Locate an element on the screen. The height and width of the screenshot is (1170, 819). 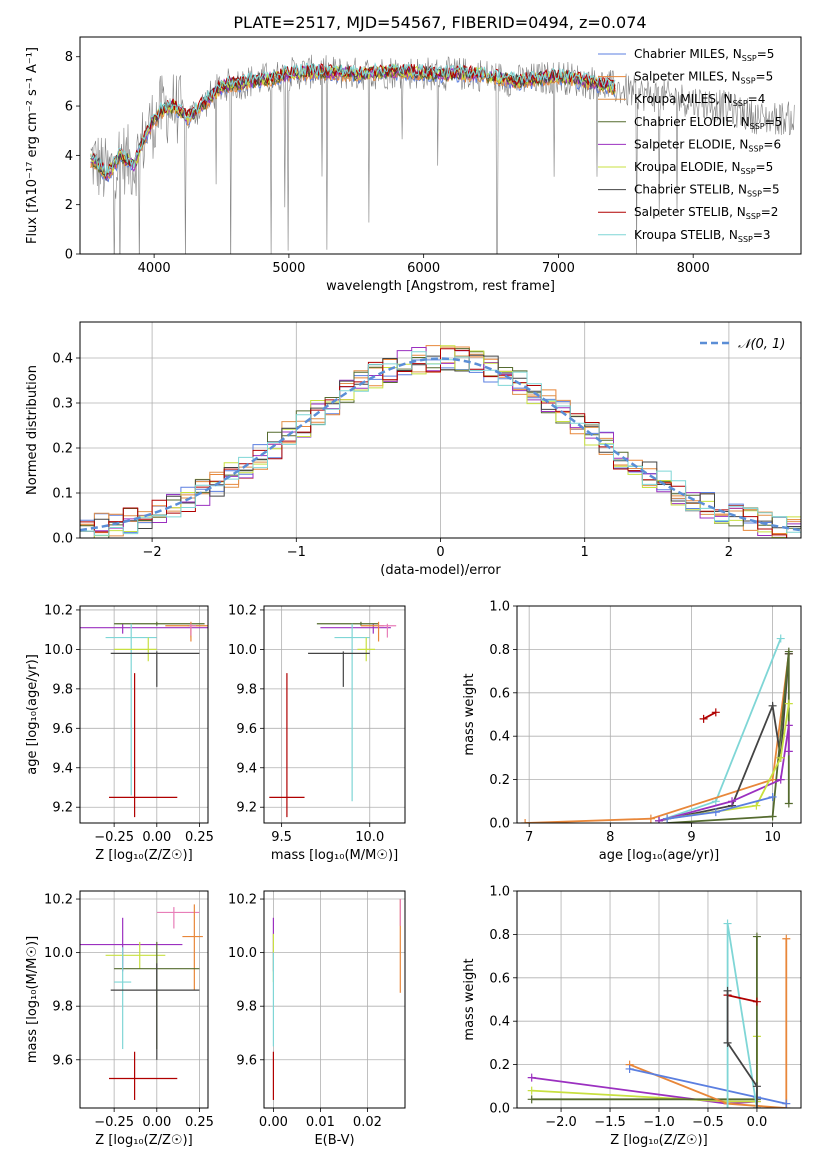
x-tick-label: −2 is located at coordinates (152, 552).